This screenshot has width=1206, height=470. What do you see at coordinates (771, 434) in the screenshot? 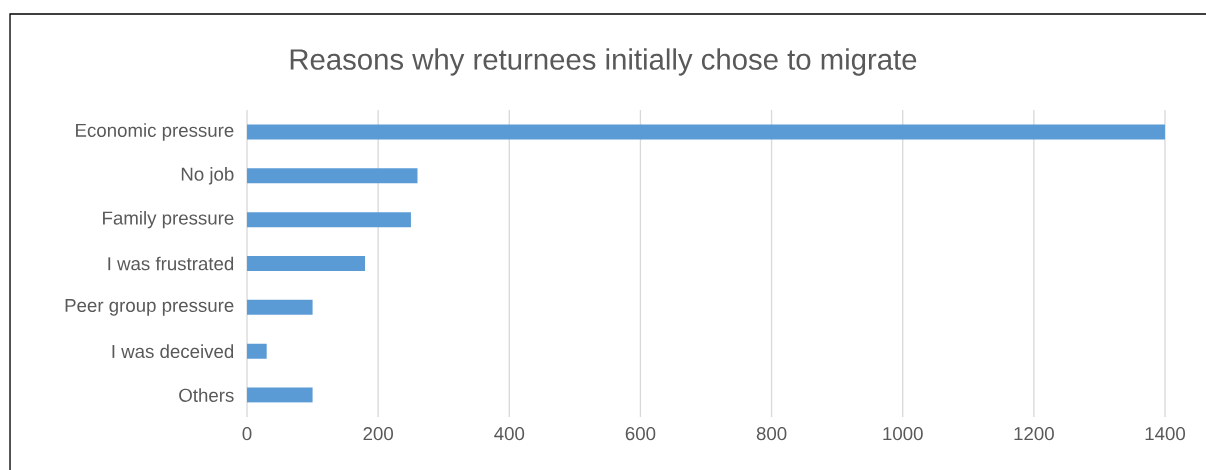
I see `x-tick-label: 800` at bounding box center [771, 434].